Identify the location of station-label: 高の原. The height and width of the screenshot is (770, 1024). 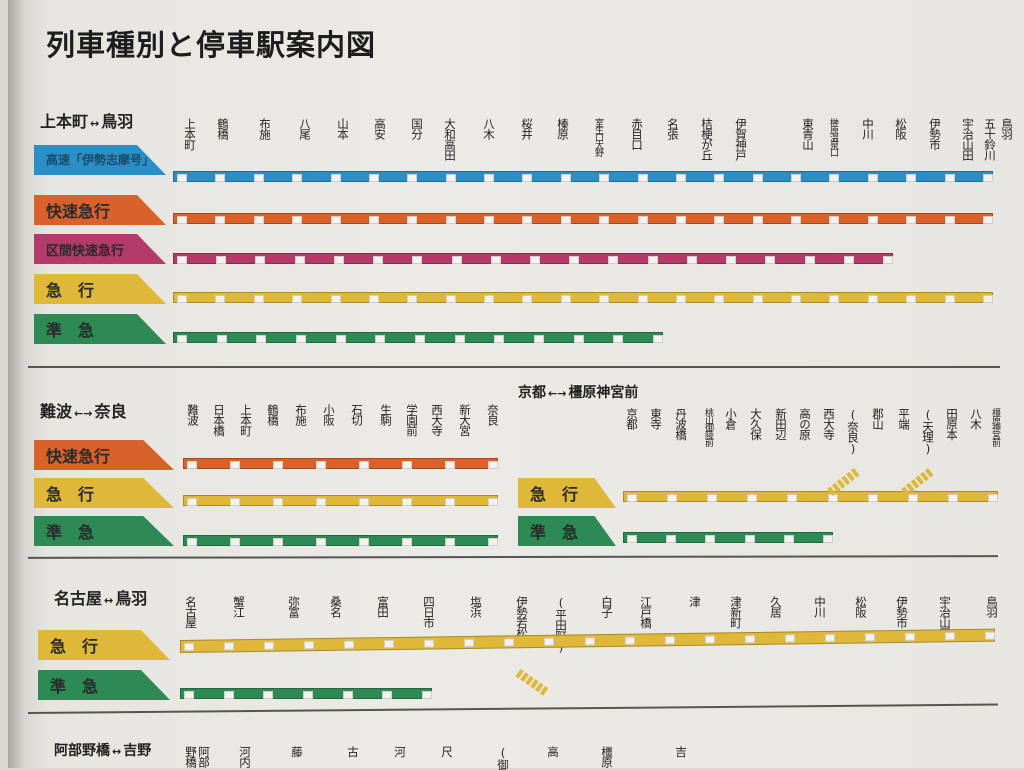
(805, 424).